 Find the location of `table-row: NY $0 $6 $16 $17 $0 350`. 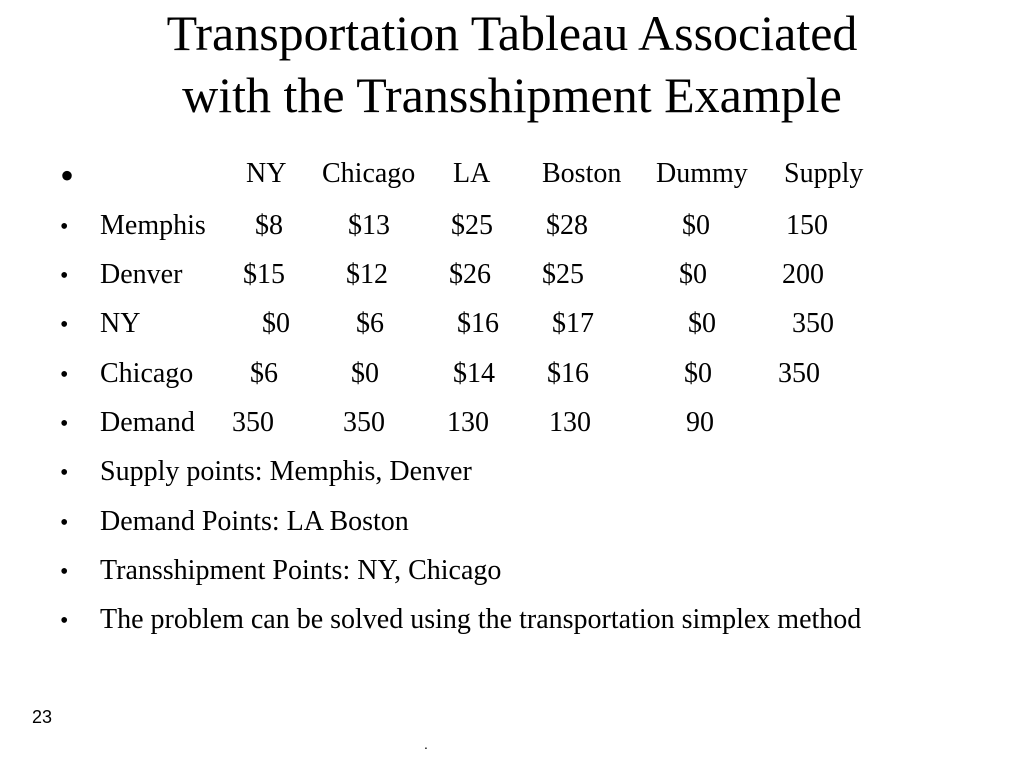

table-row: NY $0 $6 $16 $17 $0 350 is located at coordinates (512, 324).